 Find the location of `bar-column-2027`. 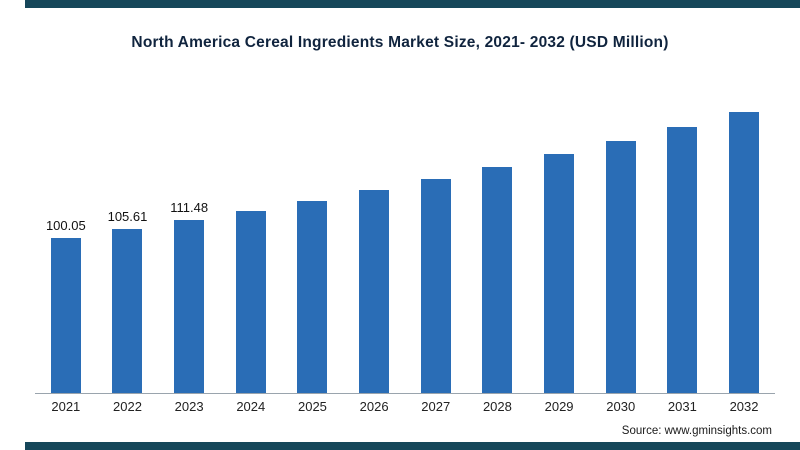

bar-column-2027 is located at coordinates (436, 276).